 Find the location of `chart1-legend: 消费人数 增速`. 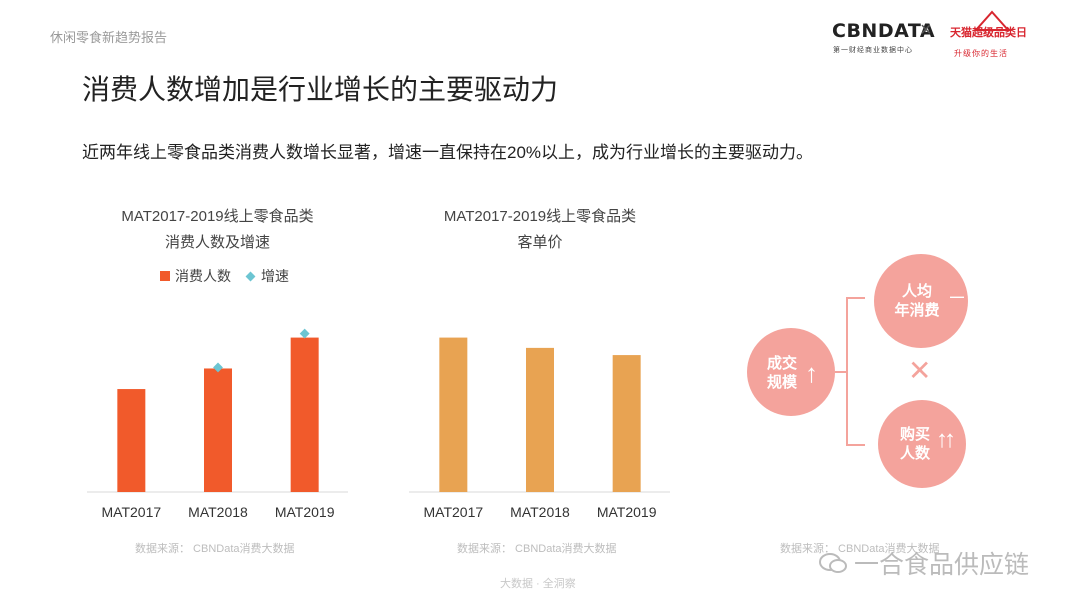

chart1-legend: 消费人数 增速 is located at coordinates (224, 276).